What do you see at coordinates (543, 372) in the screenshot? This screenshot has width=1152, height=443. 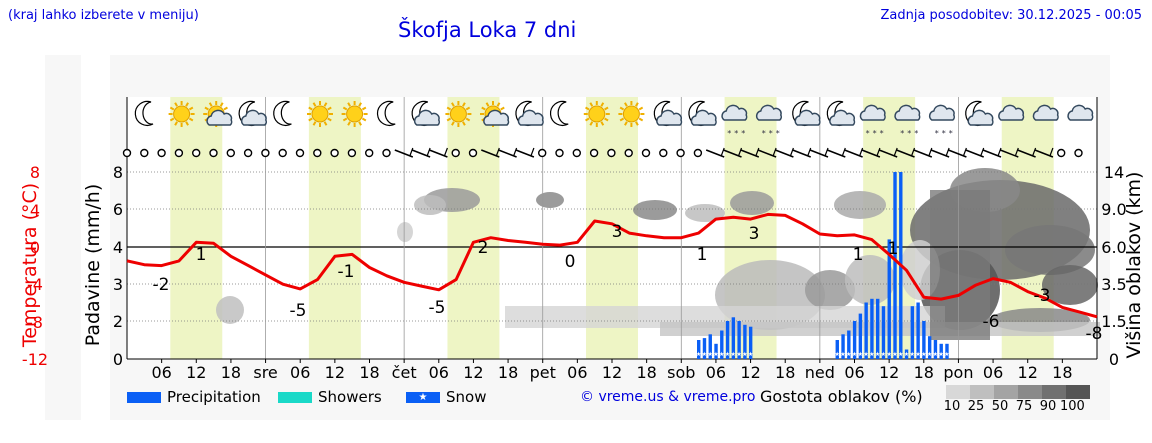 I see `x-tick-label: pet` at bounding box center [543, 372].